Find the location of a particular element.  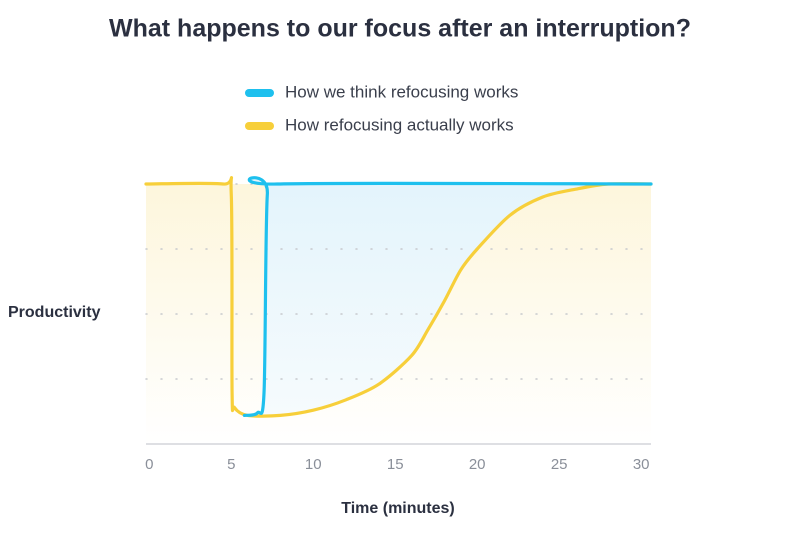

legend-label: How refocusing actually works is located at coordinates (399, 124).